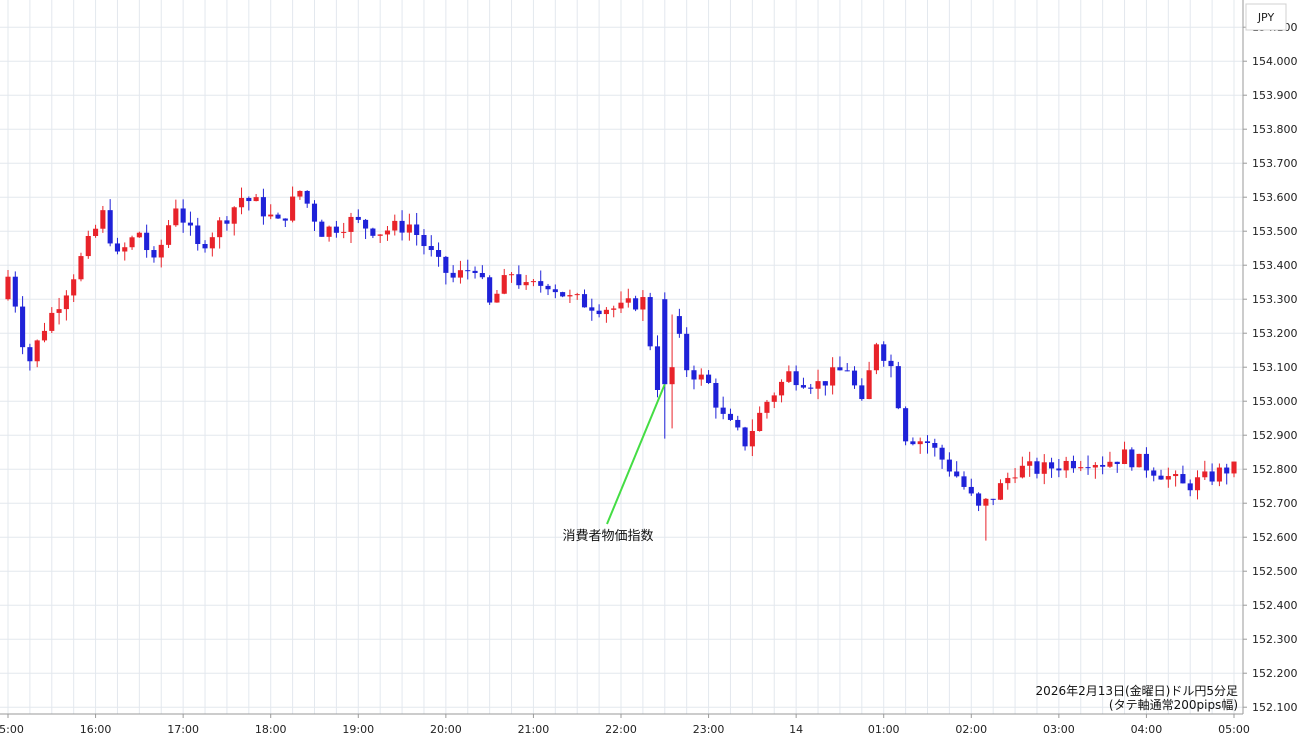 This screenshot has width=1300, height=745. What do you see at coordinates (1275, 231) in the screenshot?
I see `price-tick-label: 153.500` at bounding box center [1275, 231].